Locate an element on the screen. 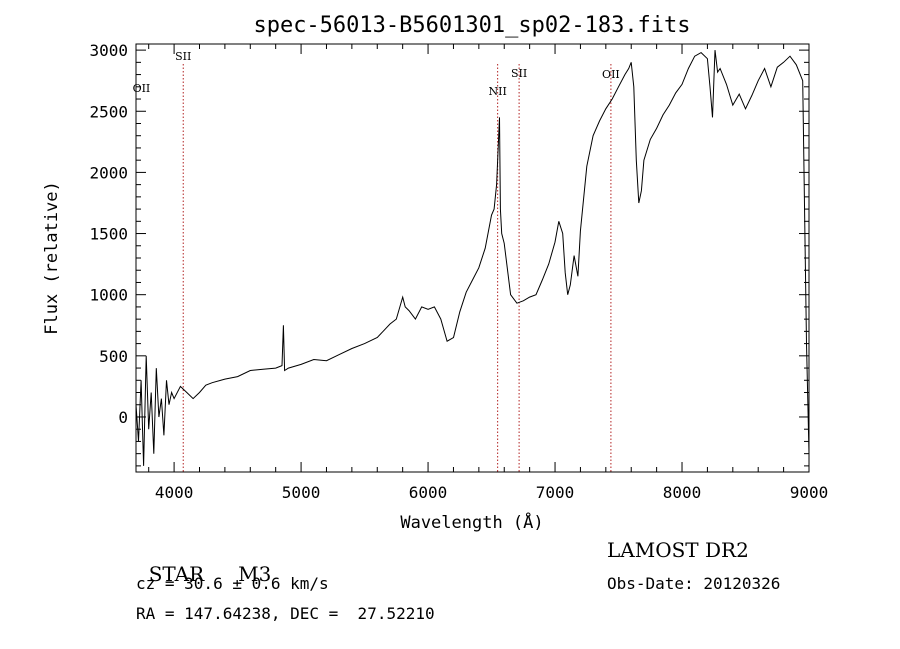 This screenshot has width=900, height=649. x-tick-label: 7000 is located at coordinates (555, 492).